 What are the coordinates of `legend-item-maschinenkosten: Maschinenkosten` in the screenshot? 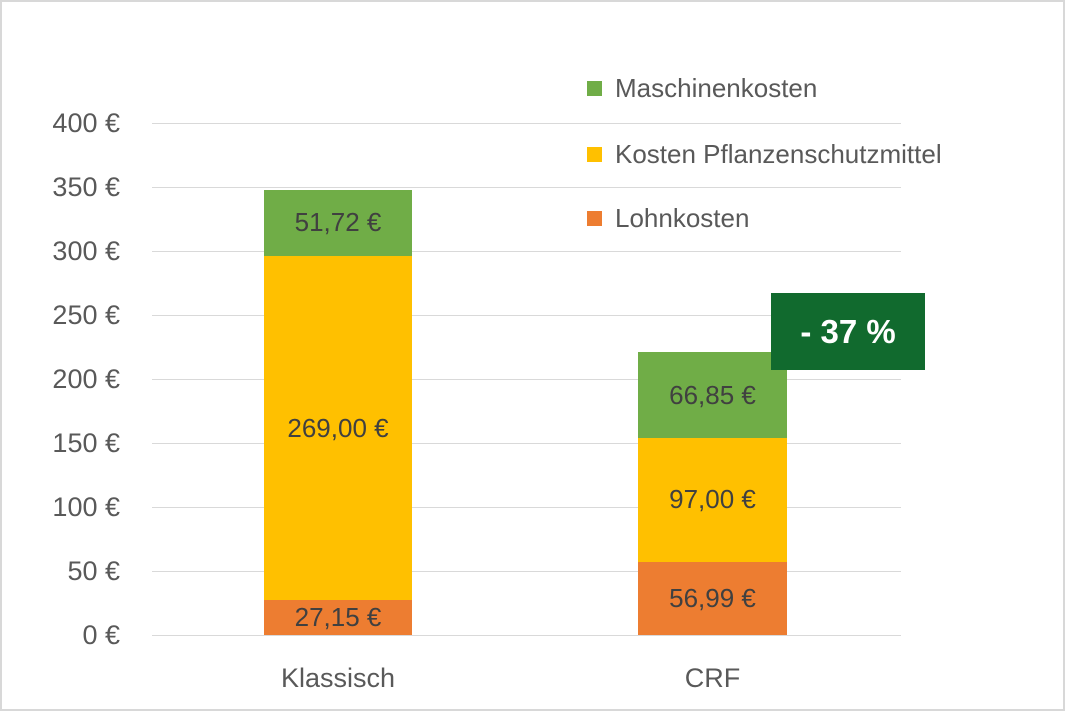 It's located at (702, 88).